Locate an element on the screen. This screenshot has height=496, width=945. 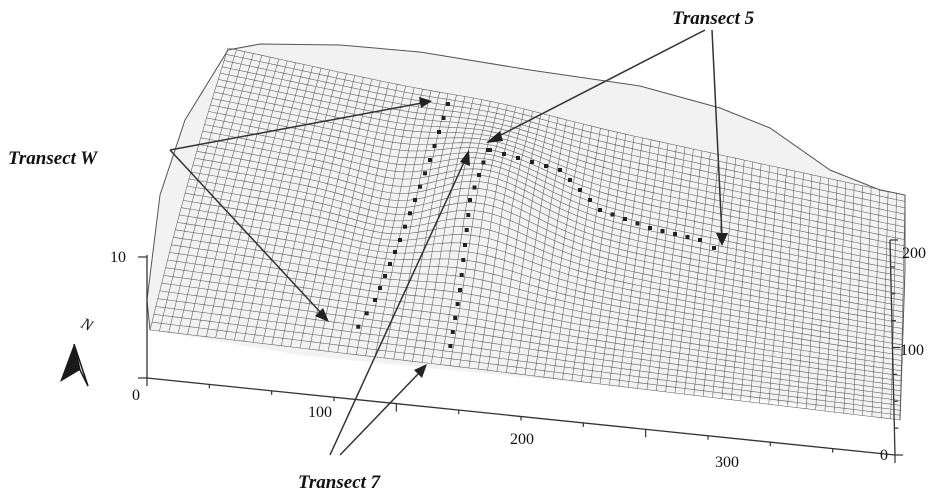
transect-7-arrowhead-a is located at coordinates (465, 158).